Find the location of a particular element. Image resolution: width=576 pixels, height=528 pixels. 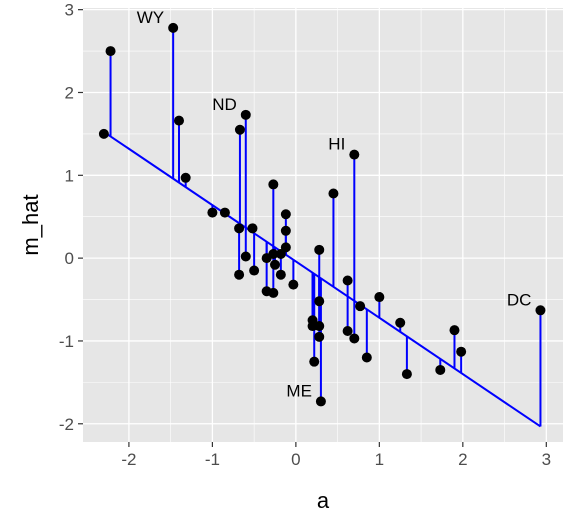

y-tick-label: -2 is located at coordinates (66, 424).